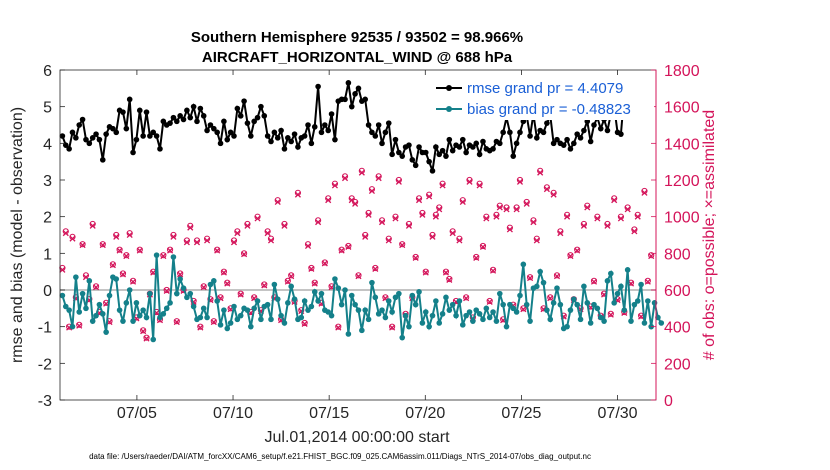 This screenshot has width=830, height=470. Describe the element at coordinates (449, 88) in the screenshot. I see `legend-rmse-marker` at that location.